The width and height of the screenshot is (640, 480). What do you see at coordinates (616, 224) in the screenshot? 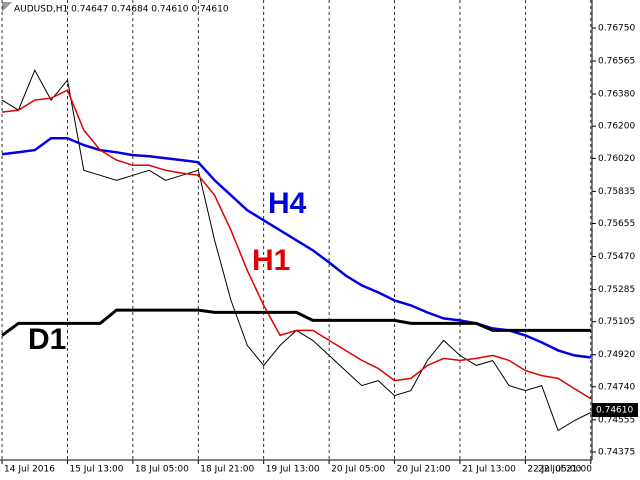
I see `y-tick-label: 0.75655` at bounding box center [616, 224].